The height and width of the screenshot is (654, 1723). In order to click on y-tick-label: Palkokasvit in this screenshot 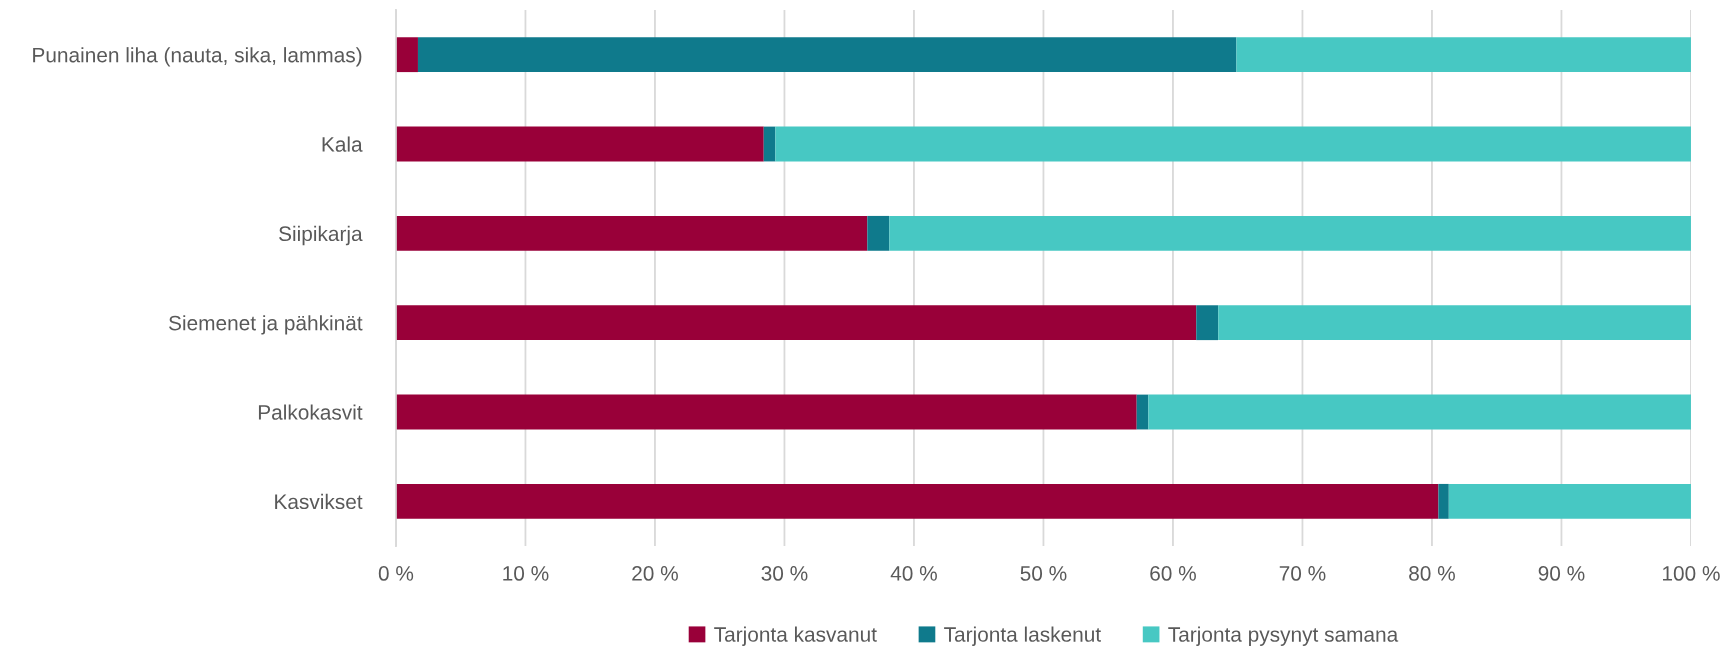, I will do `click(310, 412)`.